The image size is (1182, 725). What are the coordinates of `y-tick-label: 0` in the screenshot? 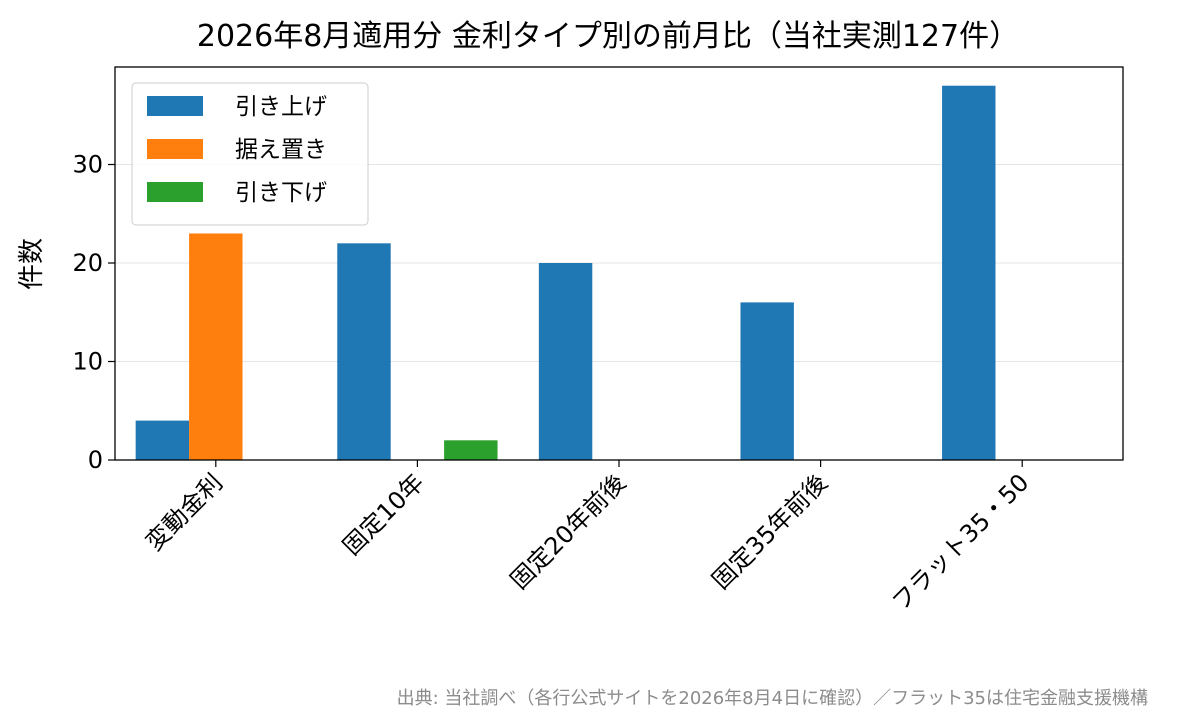 It's located at (95, 460).